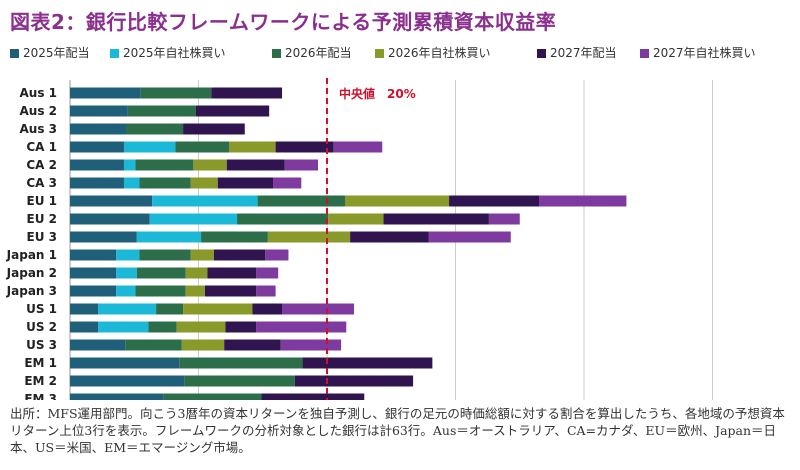  Describe the element at coordinates (41, 147) in the screenshot. I see `category-label: CA 1` at that location.